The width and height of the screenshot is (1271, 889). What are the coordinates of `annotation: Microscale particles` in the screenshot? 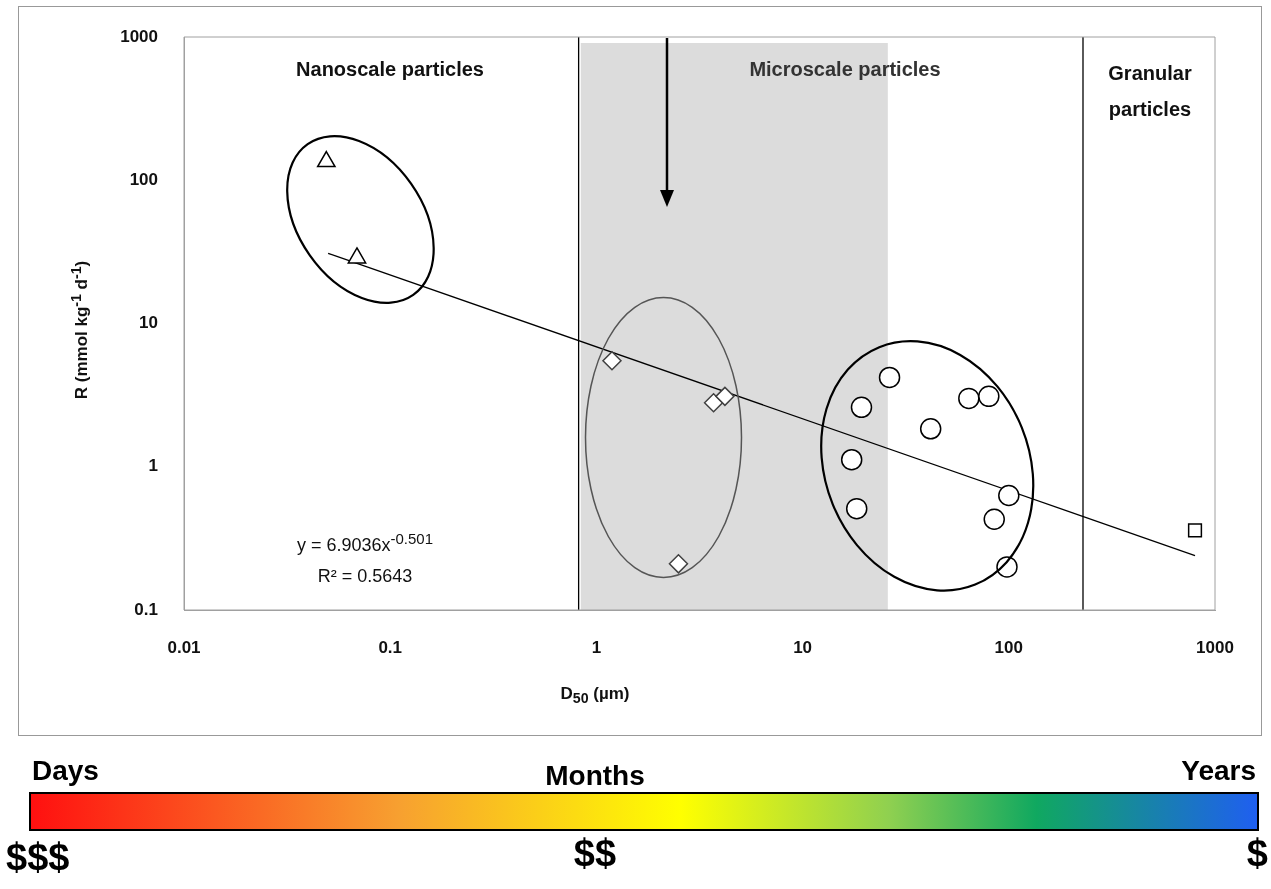 It's located at (845, 69).